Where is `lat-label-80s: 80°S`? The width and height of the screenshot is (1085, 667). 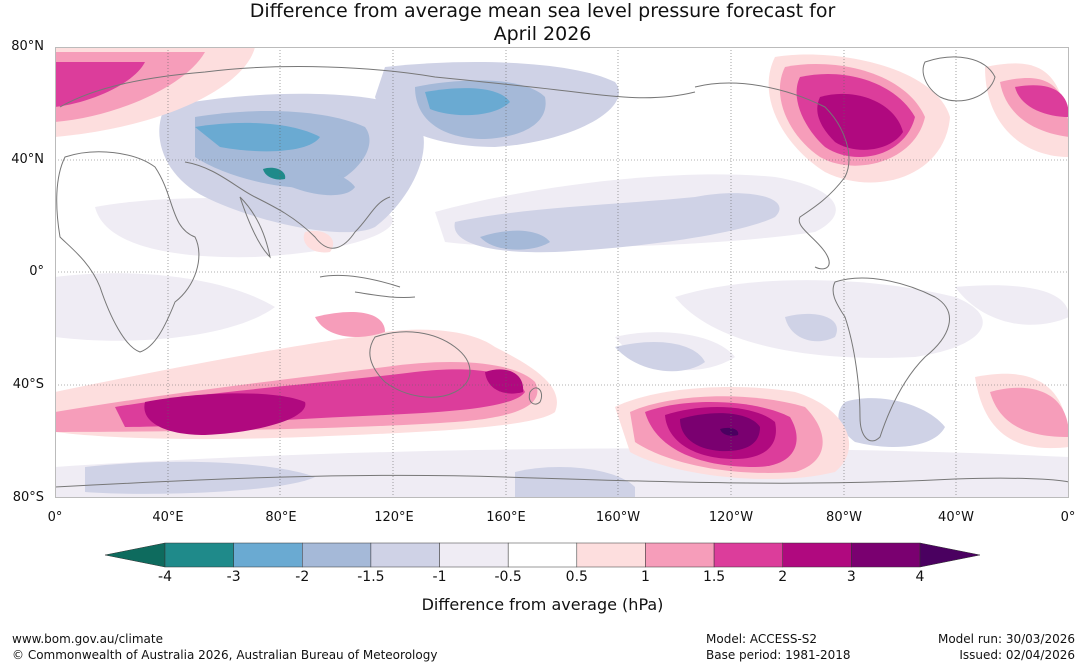
lat-label-80s: 80°S is located at coordinates (28, 497).